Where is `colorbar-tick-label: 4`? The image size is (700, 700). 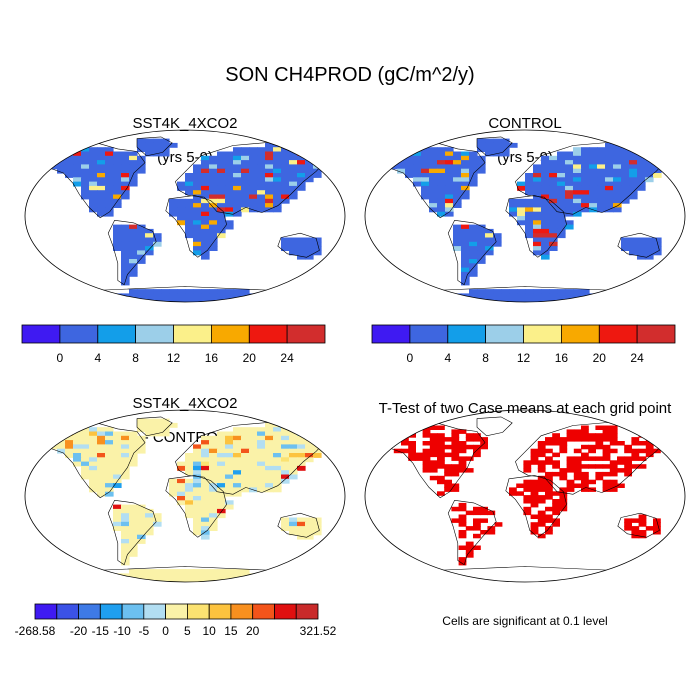
colorbar-tick-label: 4 is located at coordinates (448, 358).